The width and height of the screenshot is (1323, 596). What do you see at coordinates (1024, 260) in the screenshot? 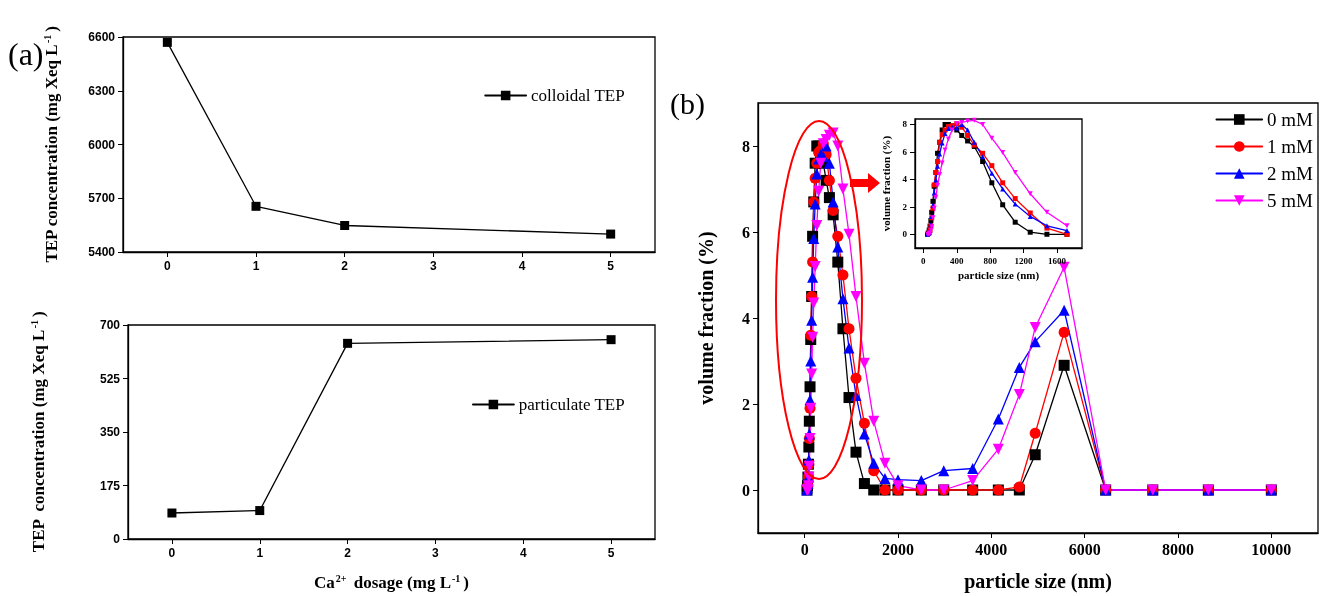
I see `x-tick-label: 1200` at bounding box center [1024, 260].